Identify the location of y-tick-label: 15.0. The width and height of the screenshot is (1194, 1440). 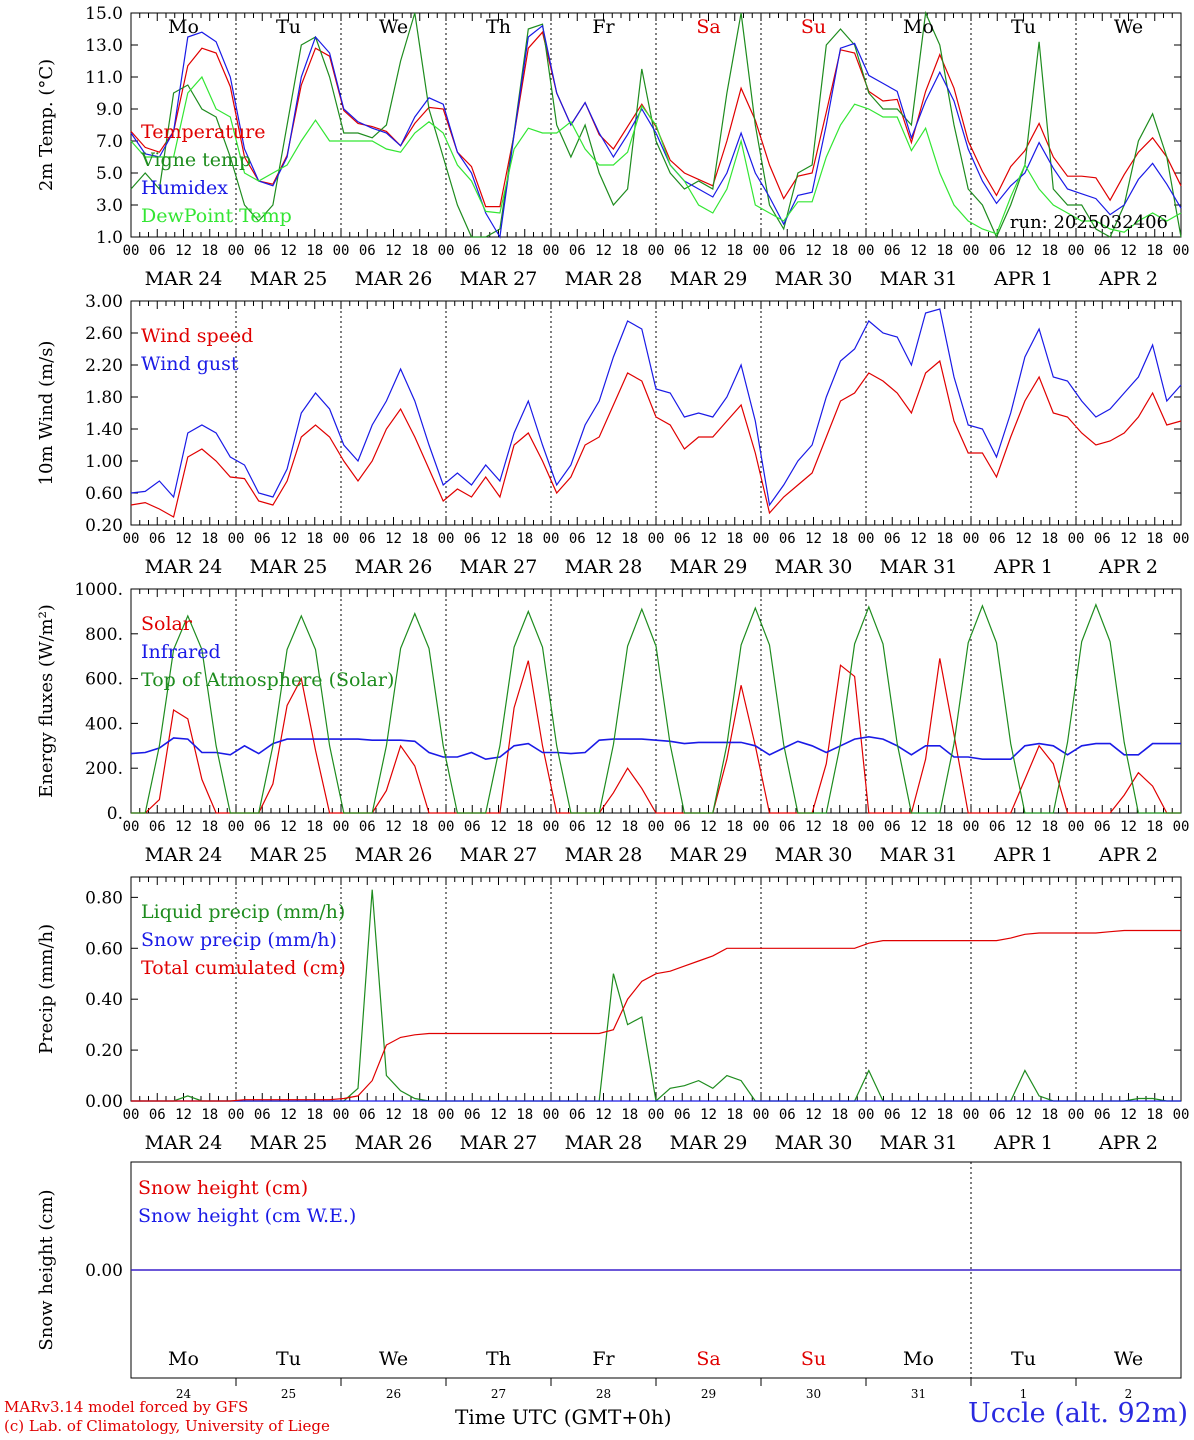
(104, 14).